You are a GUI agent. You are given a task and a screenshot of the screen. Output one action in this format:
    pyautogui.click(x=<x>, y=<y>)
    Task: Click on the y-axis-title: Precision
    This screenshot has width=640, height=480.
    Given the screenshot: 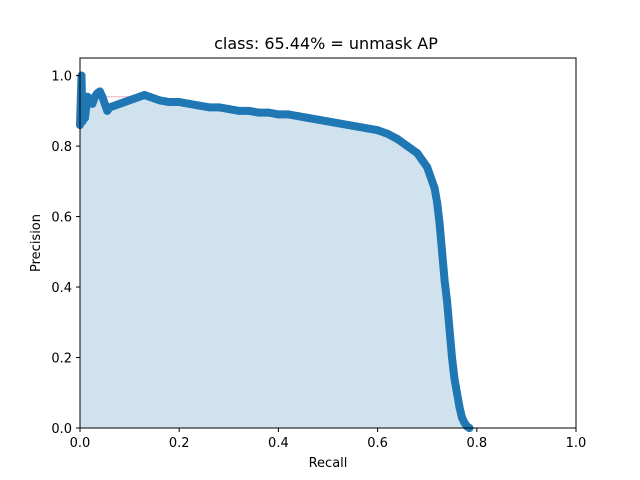 What is the action you would take?
    pyautogui.click(x=36, y=243)
    